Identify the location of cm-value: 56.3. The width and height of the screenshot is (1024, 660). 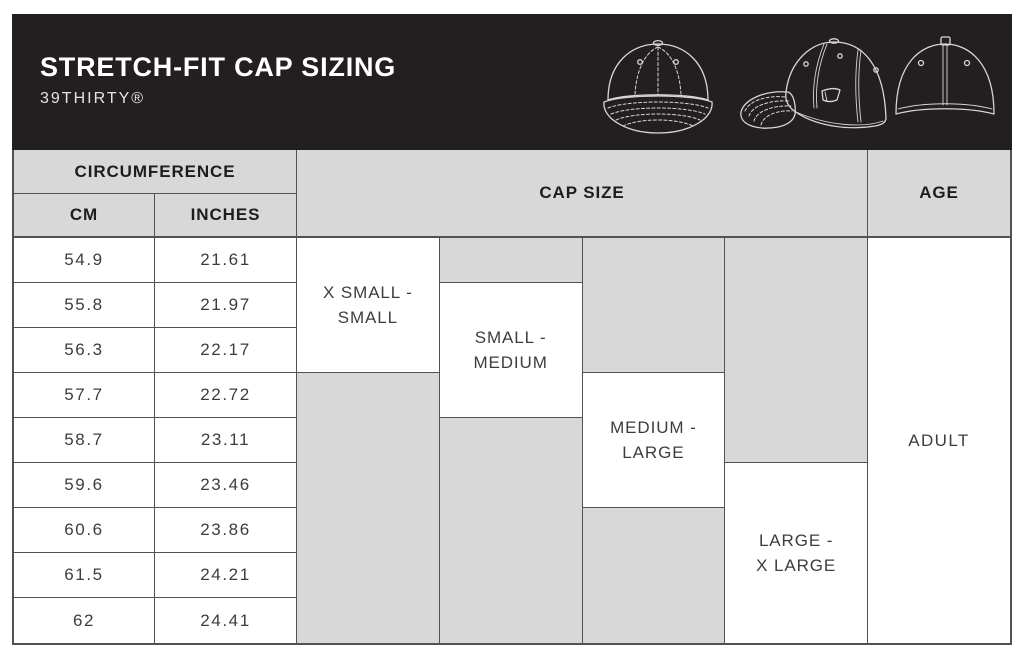
(84, 350).